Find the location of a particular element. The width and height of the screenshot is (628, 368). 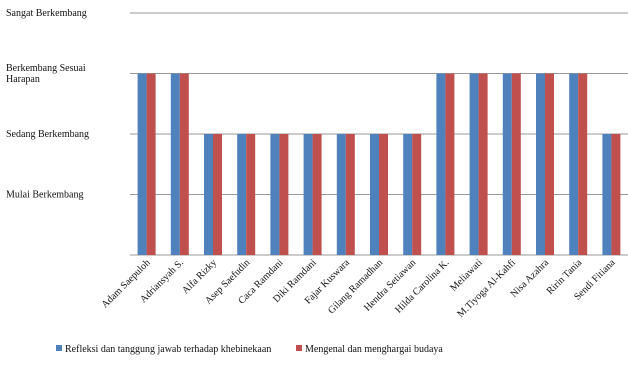

bar-series2-meliawati is located at coordinates (483, 164).